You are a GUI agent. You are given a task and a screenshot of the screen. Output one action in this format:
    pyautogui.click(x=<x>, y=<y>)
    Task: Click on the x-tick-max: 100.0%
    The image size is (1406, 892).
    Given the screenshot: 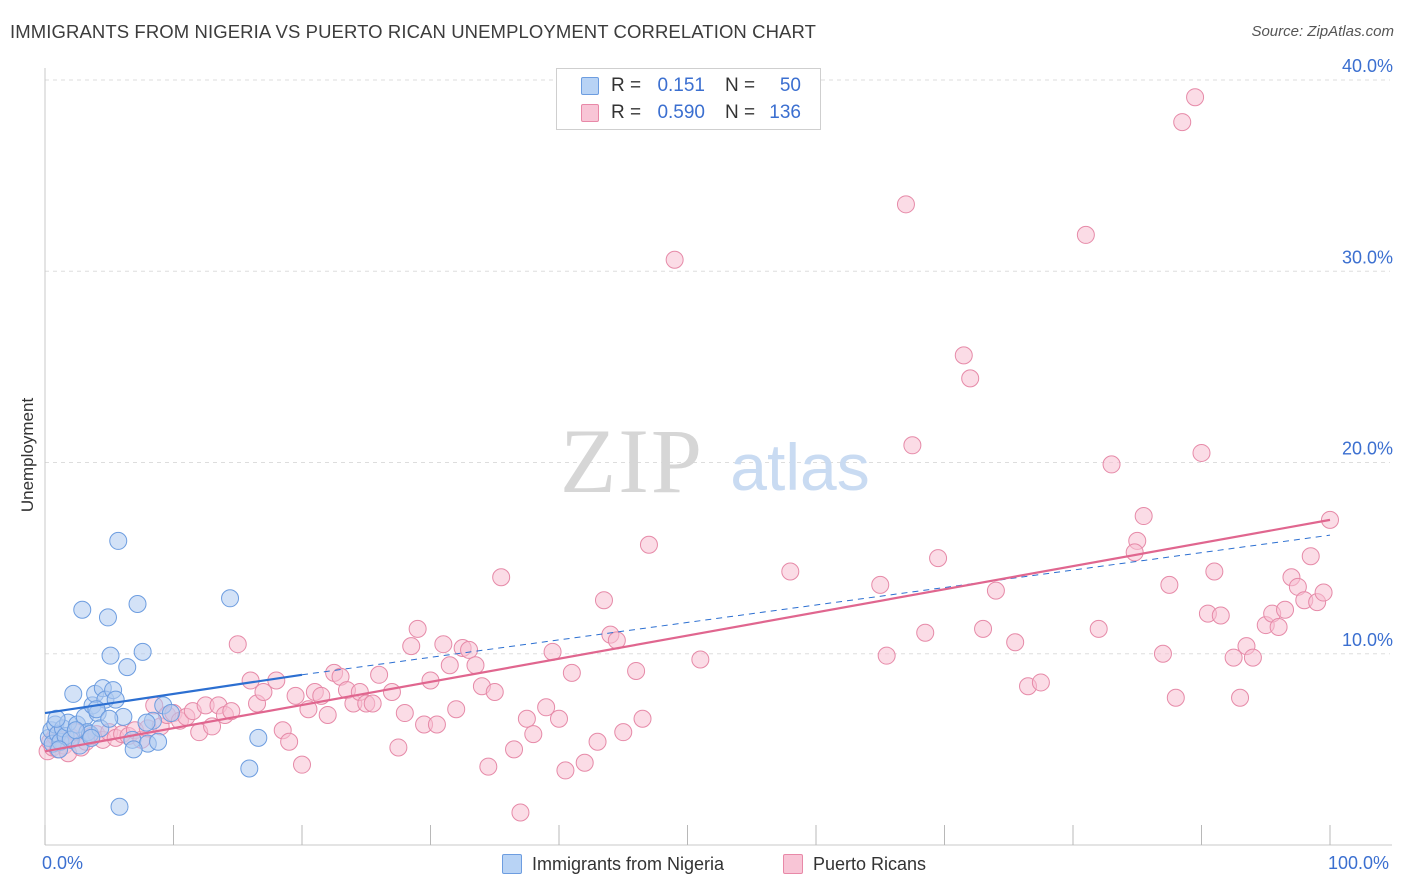 What is the action you would take?
    pyautogui.click(x=1359, y=863)
    